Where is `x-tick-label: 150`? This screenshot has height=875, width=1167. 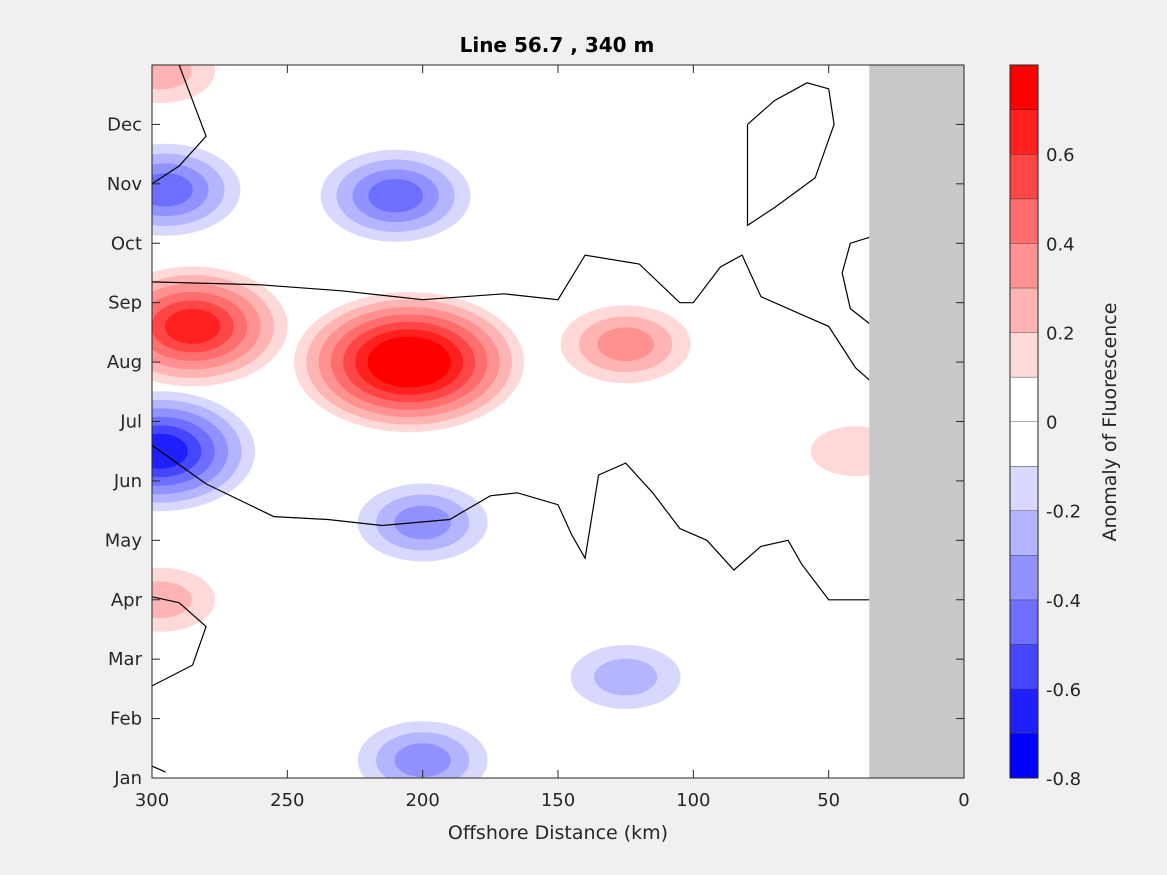 x-tick-label: 150 is located at coordinates (558, 800).